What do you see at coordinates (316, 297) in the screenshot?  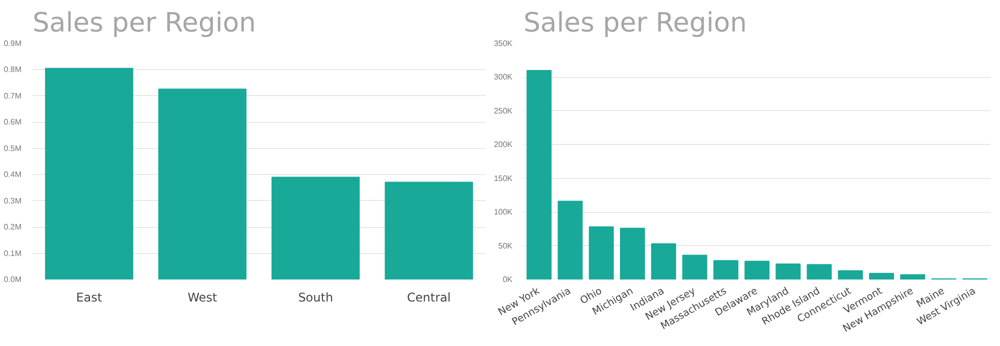 I see `x-tick-label: South` at bounding box center [316, 297].